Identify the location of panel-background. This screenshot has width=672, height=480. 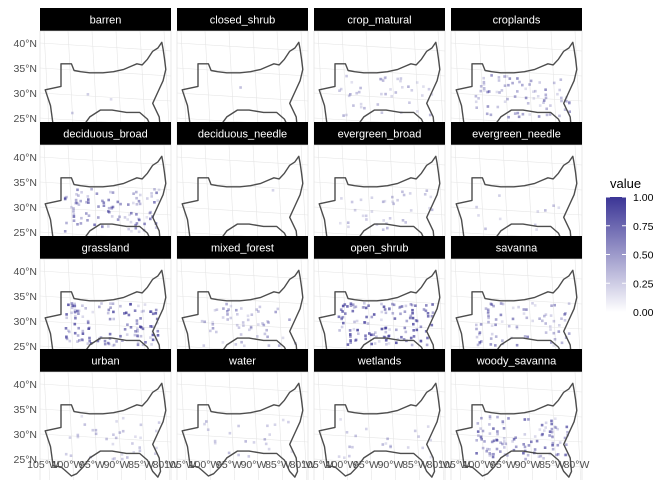
(242, 425).